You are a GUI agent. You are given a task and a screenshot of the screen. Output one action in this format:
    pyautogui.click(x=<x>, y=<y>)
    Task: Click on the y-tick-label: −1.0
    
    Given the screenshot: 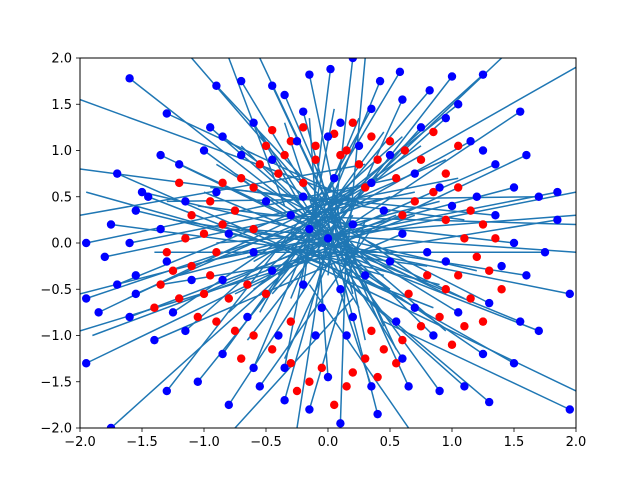 What is the action you would take?
    pyautogui.click(x=56, y=336)
    